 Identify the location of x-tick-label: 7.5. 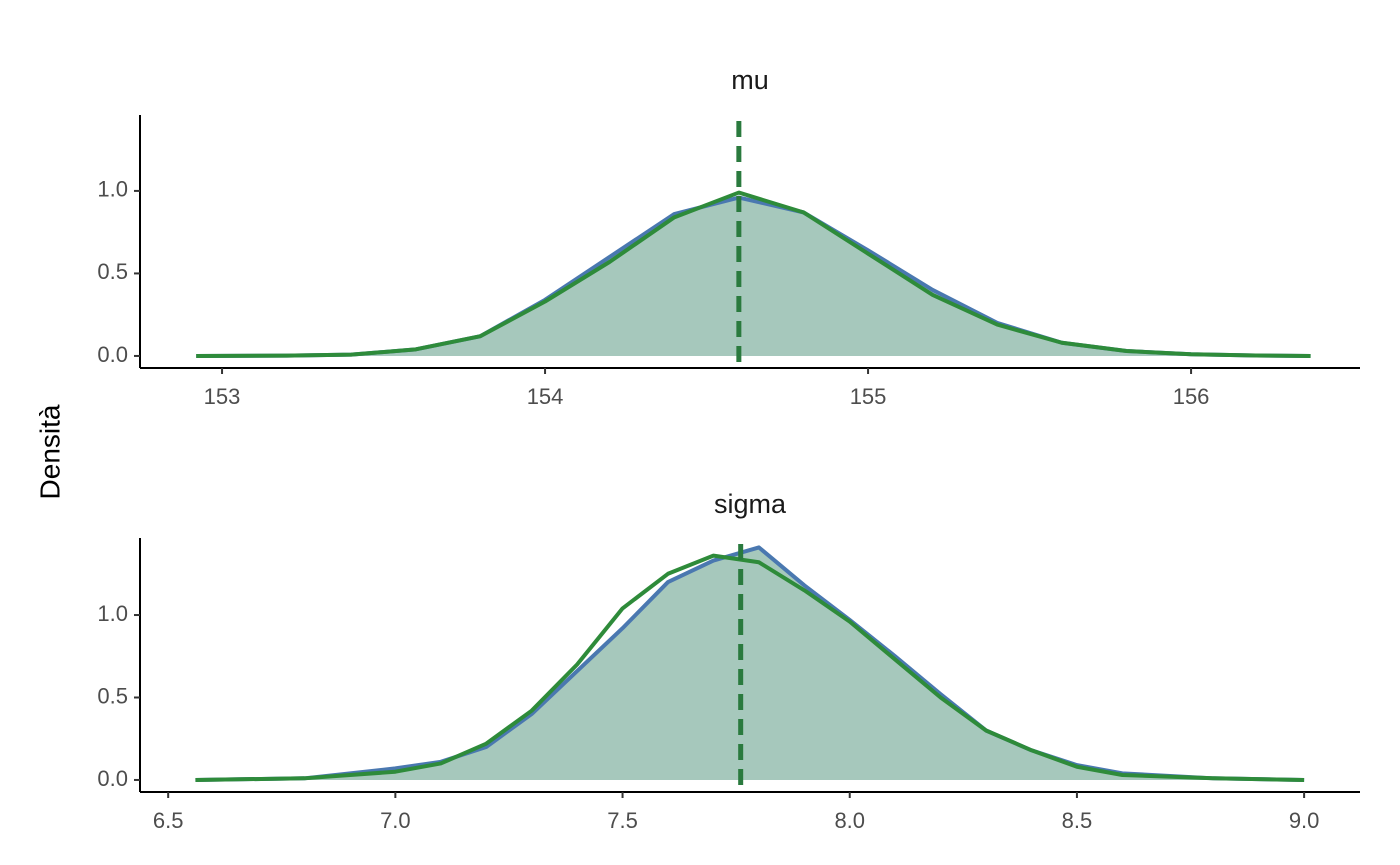
(622, 820).